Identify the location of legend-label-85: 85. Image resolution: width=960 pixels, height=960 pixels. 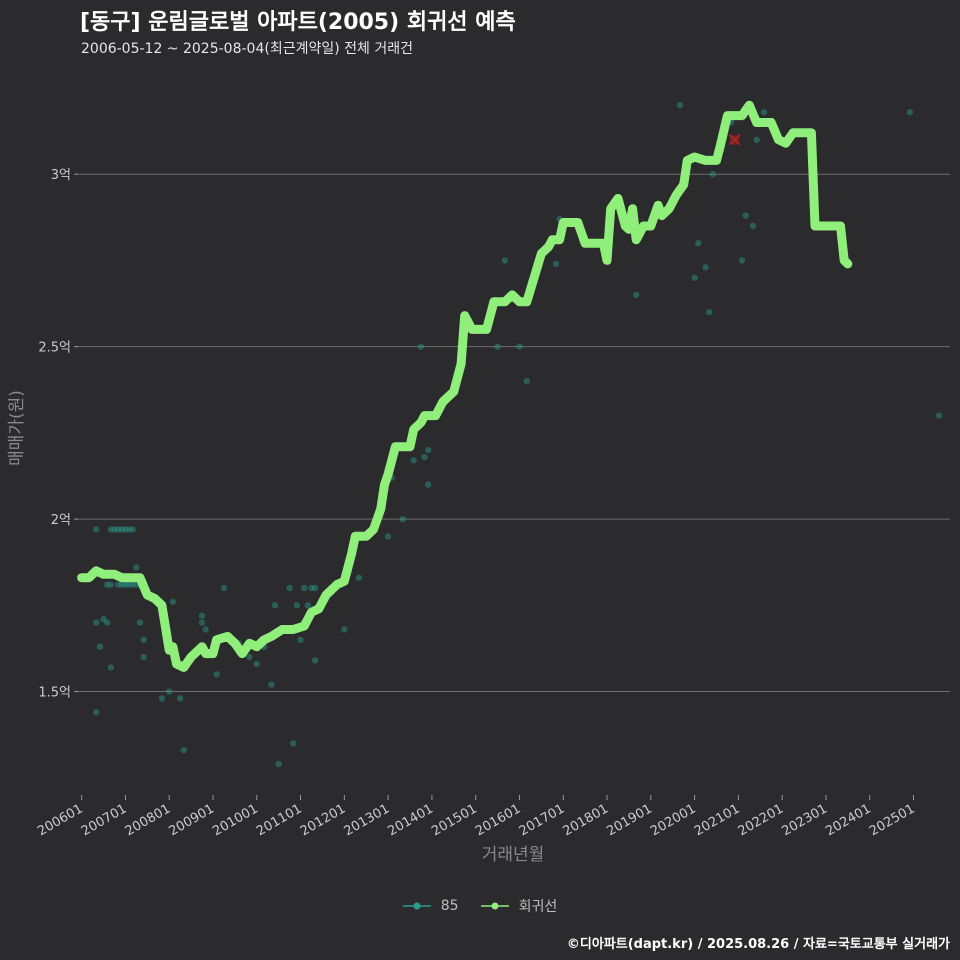
(449, 906).